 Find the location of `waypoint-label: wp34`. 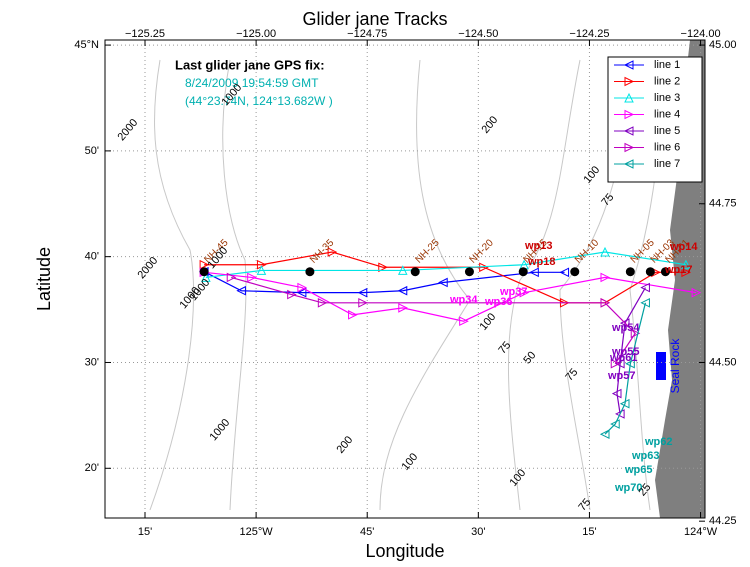

waypoint-label: wp34 is located at coordinates (463, 300).